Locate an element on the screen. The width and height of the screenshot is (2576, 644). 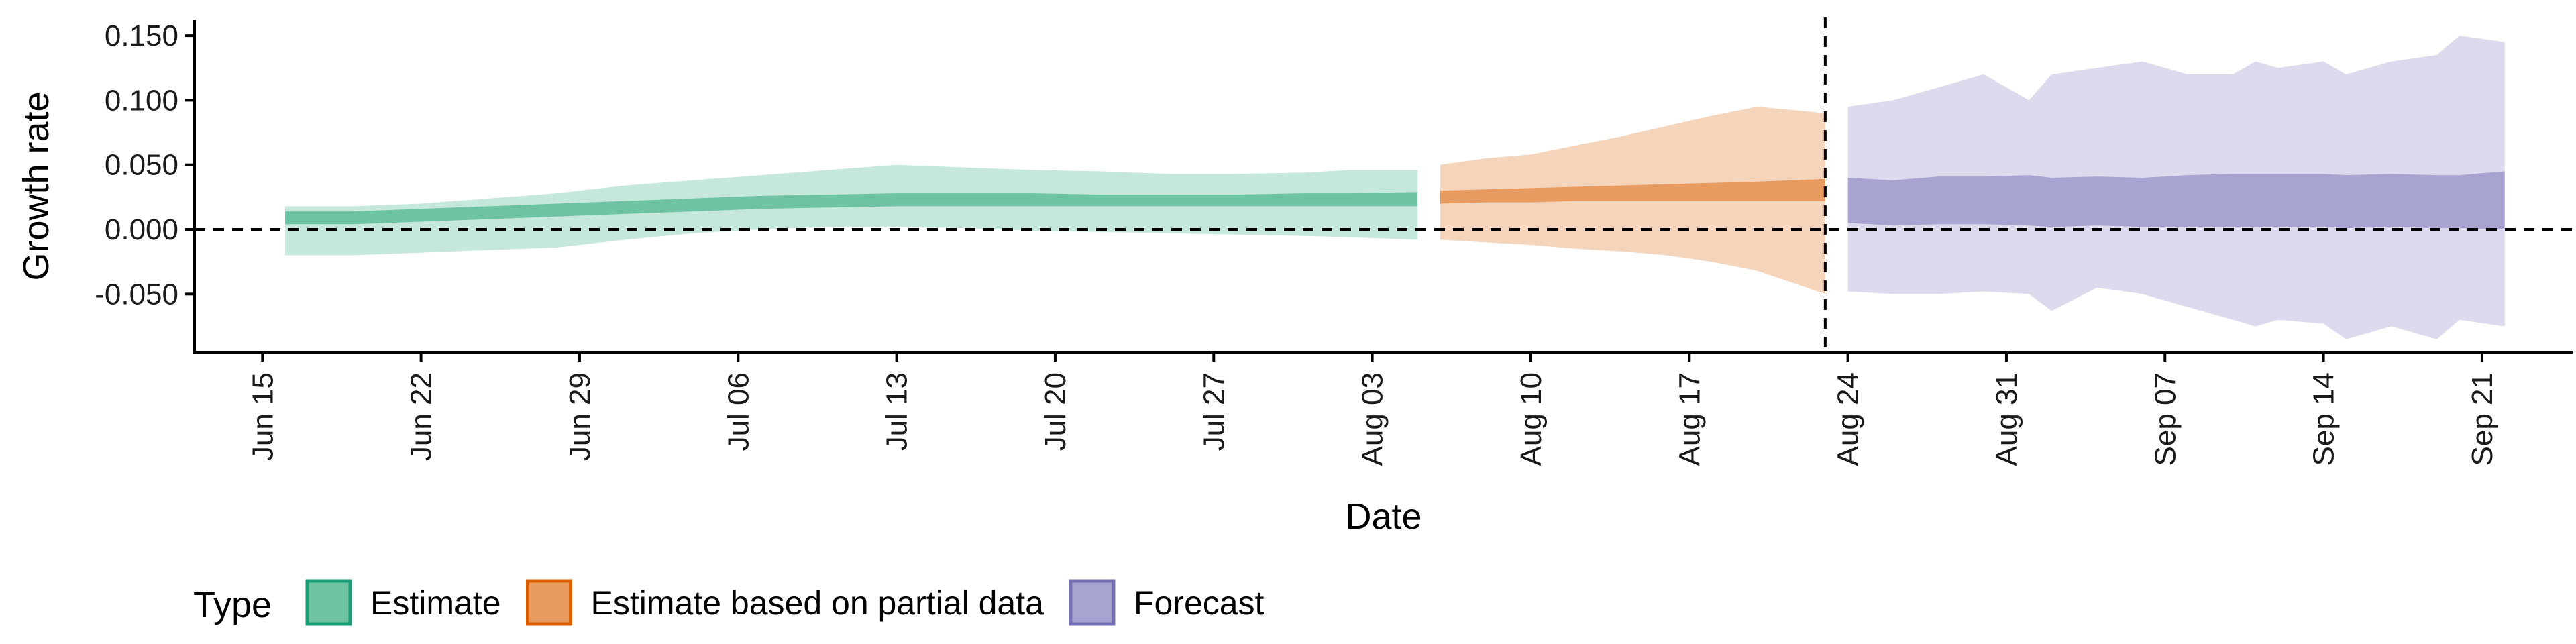
x-tick-label: Jun 15 is located at coordinates (262, 416).